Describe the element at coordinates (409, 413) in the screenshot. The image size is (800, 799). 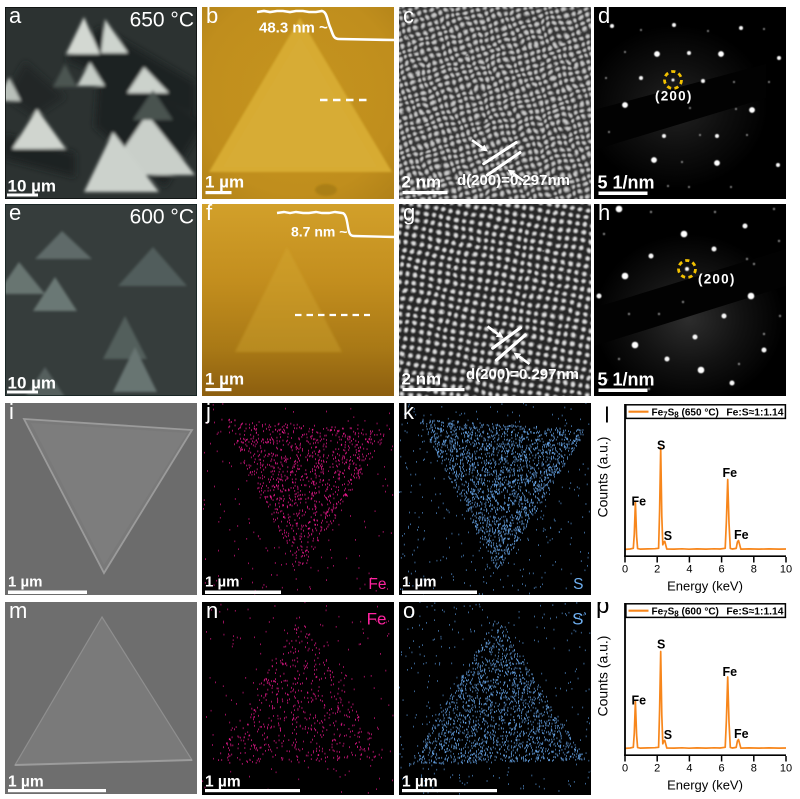
I see `svg-text: k` at that location.